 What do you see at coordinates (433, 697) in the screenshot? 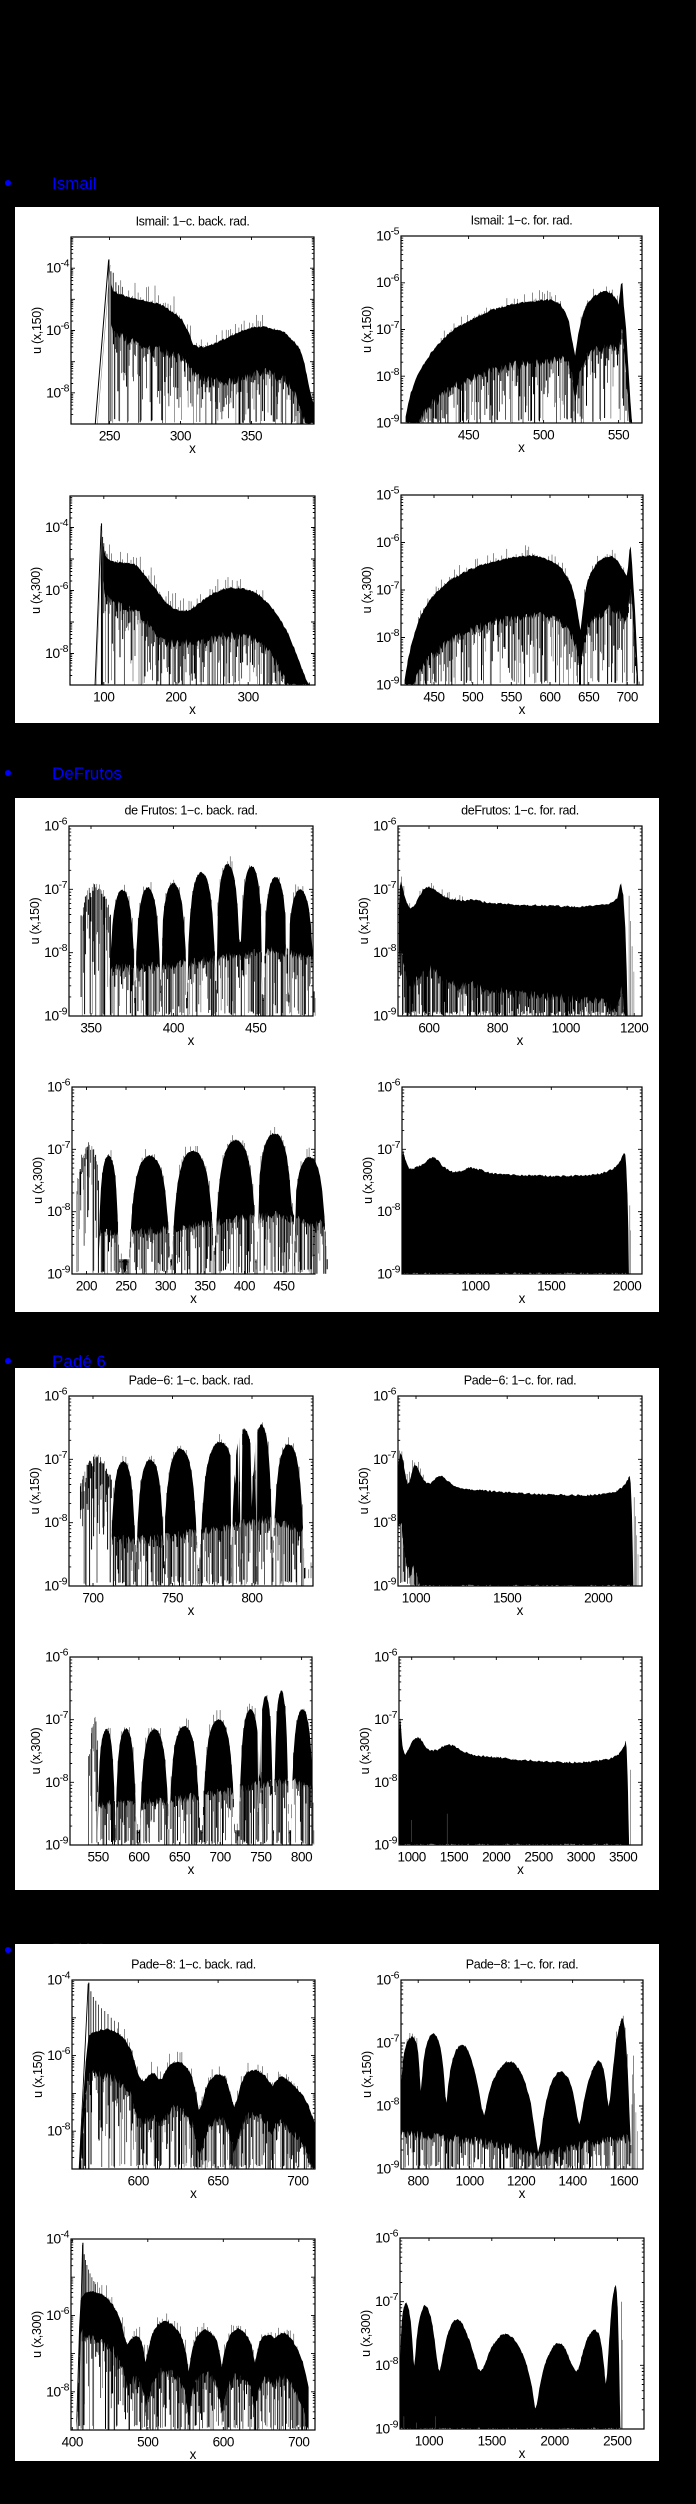
I see `svg-text: 450` at bounding box center [433, 697].